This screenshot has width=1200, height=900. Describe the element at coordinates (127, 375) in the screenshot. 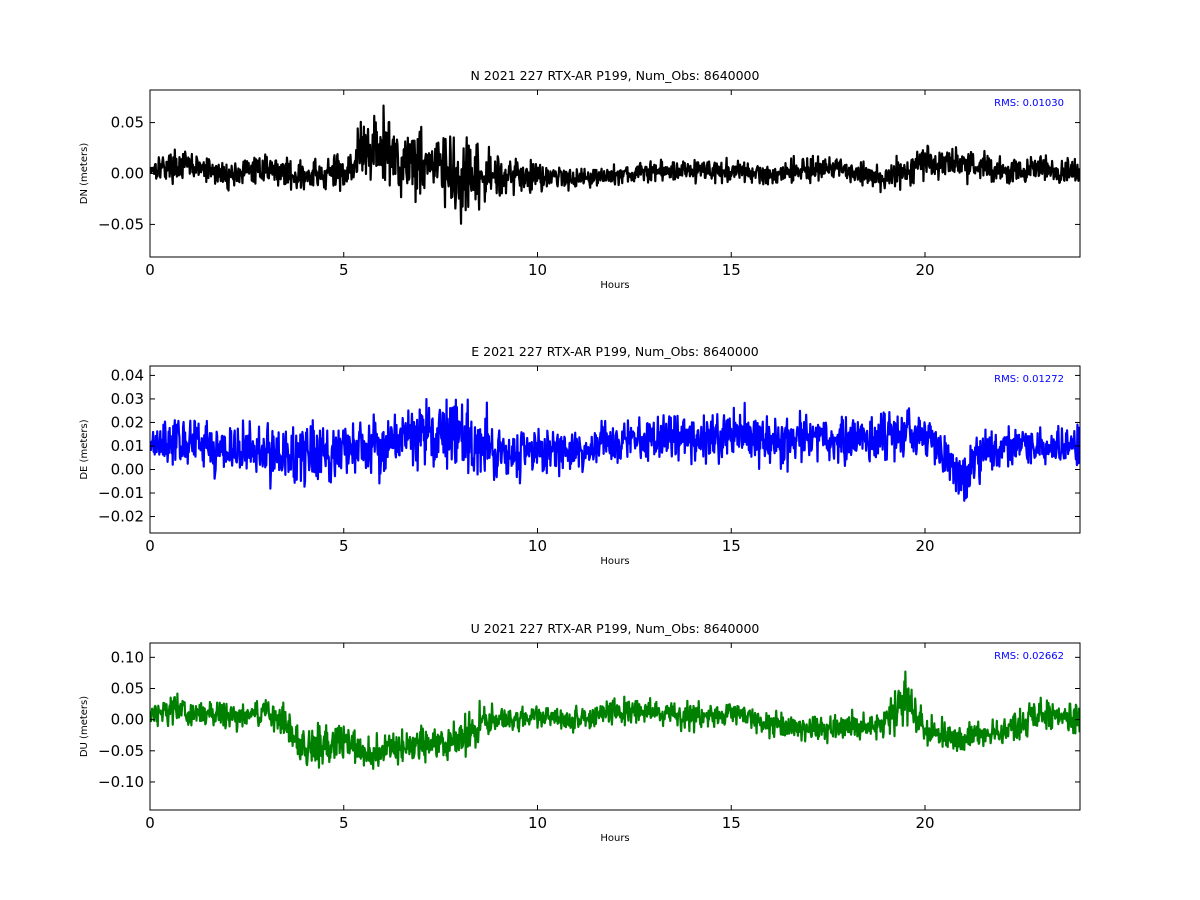

I see `y-tick-label: 0.04` at that location.